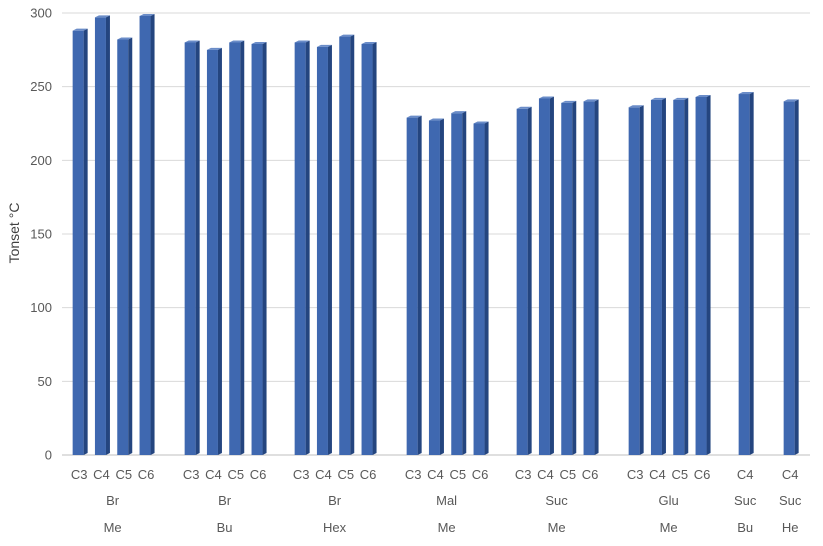 The height and width of the screenshot is (546, 823). I want to click on x-group-label: Mal, so click(446, 500).